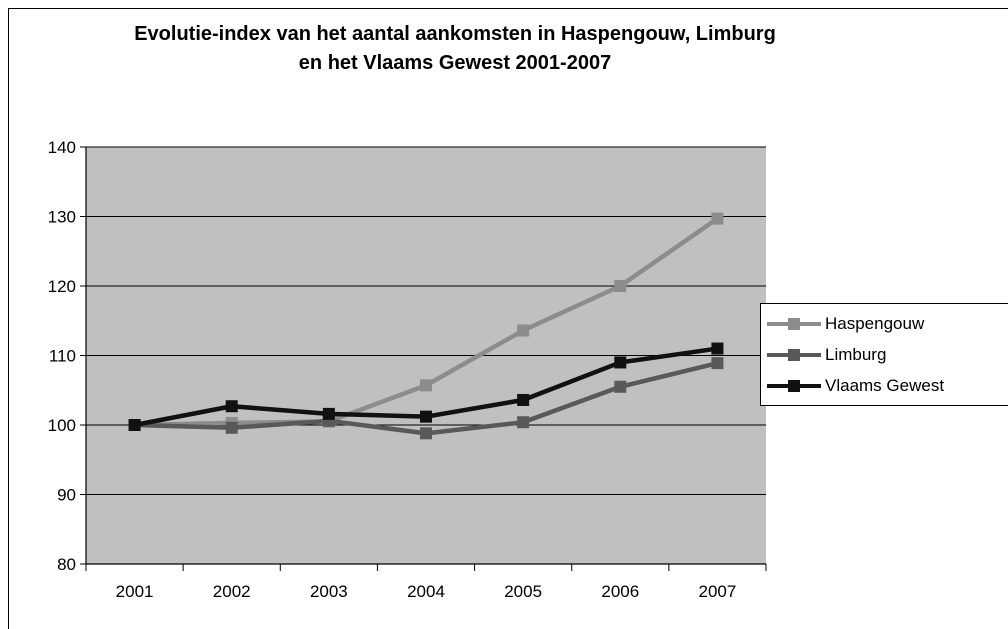  Describe the element at coordinates (620, 386) in the screenshot. I see `data-point-limburg-2006` at that location.